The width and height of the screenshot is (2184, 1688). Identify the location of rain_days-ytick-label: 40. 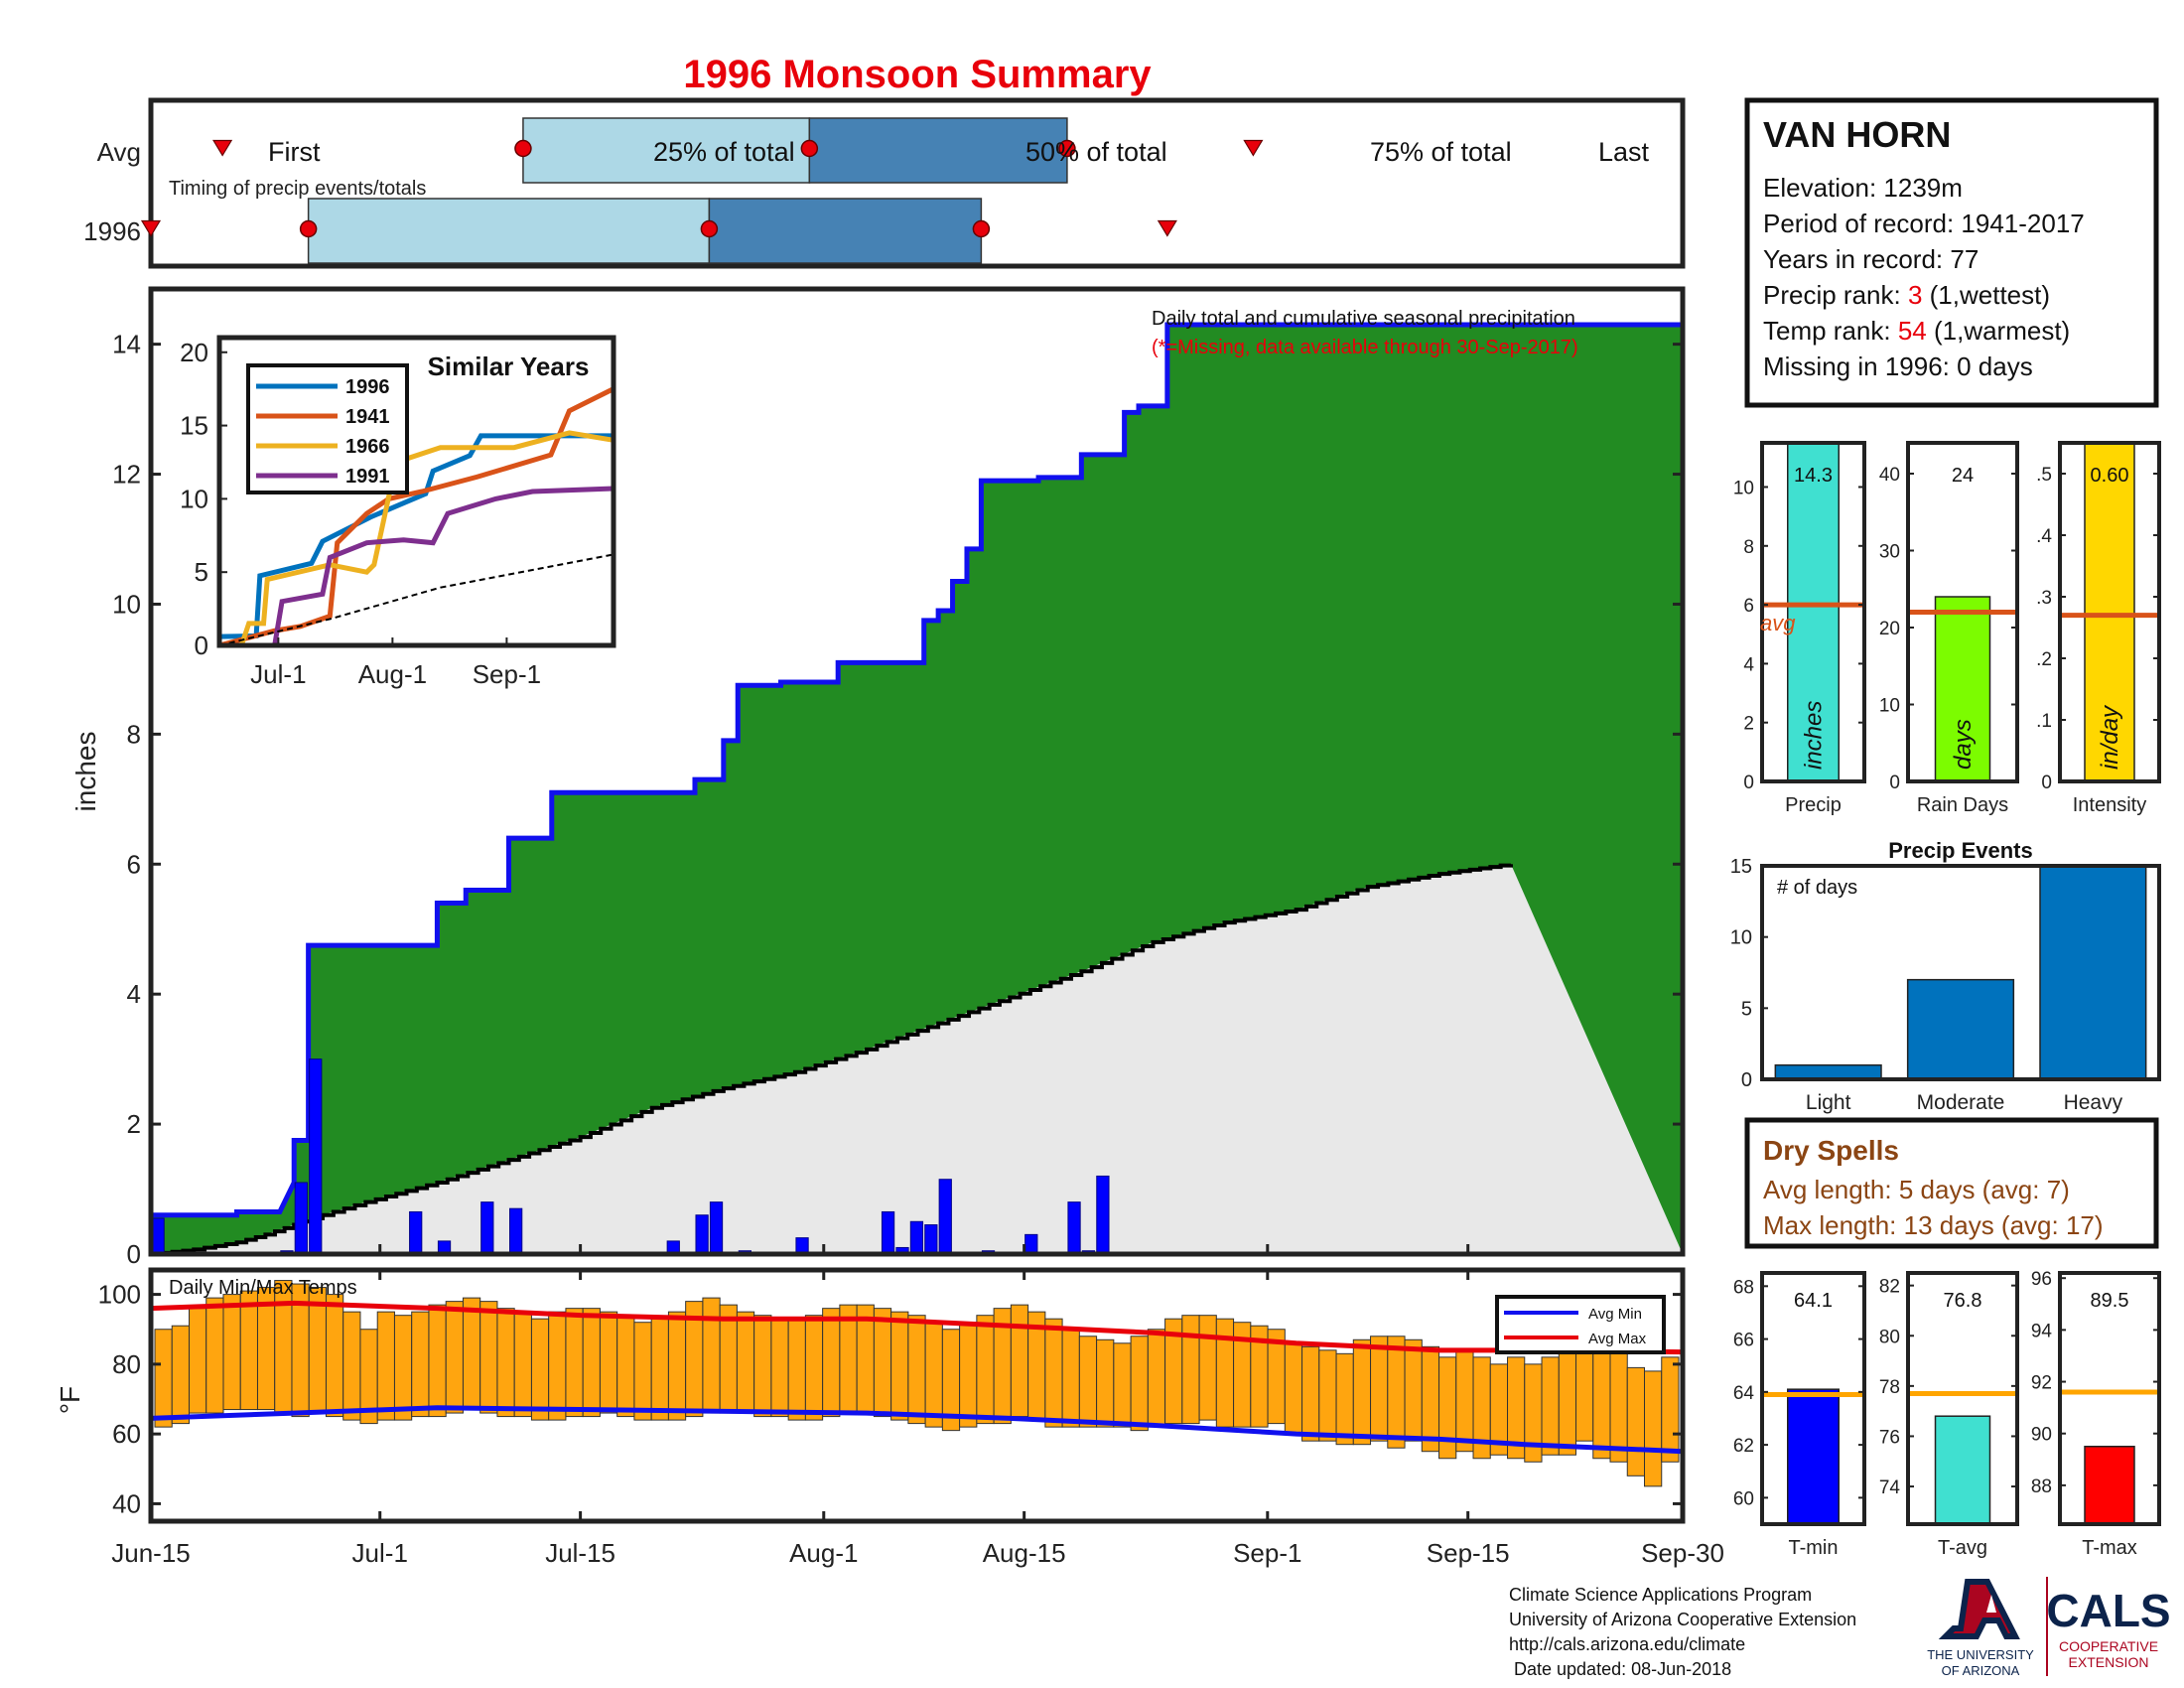
(1889, 475).